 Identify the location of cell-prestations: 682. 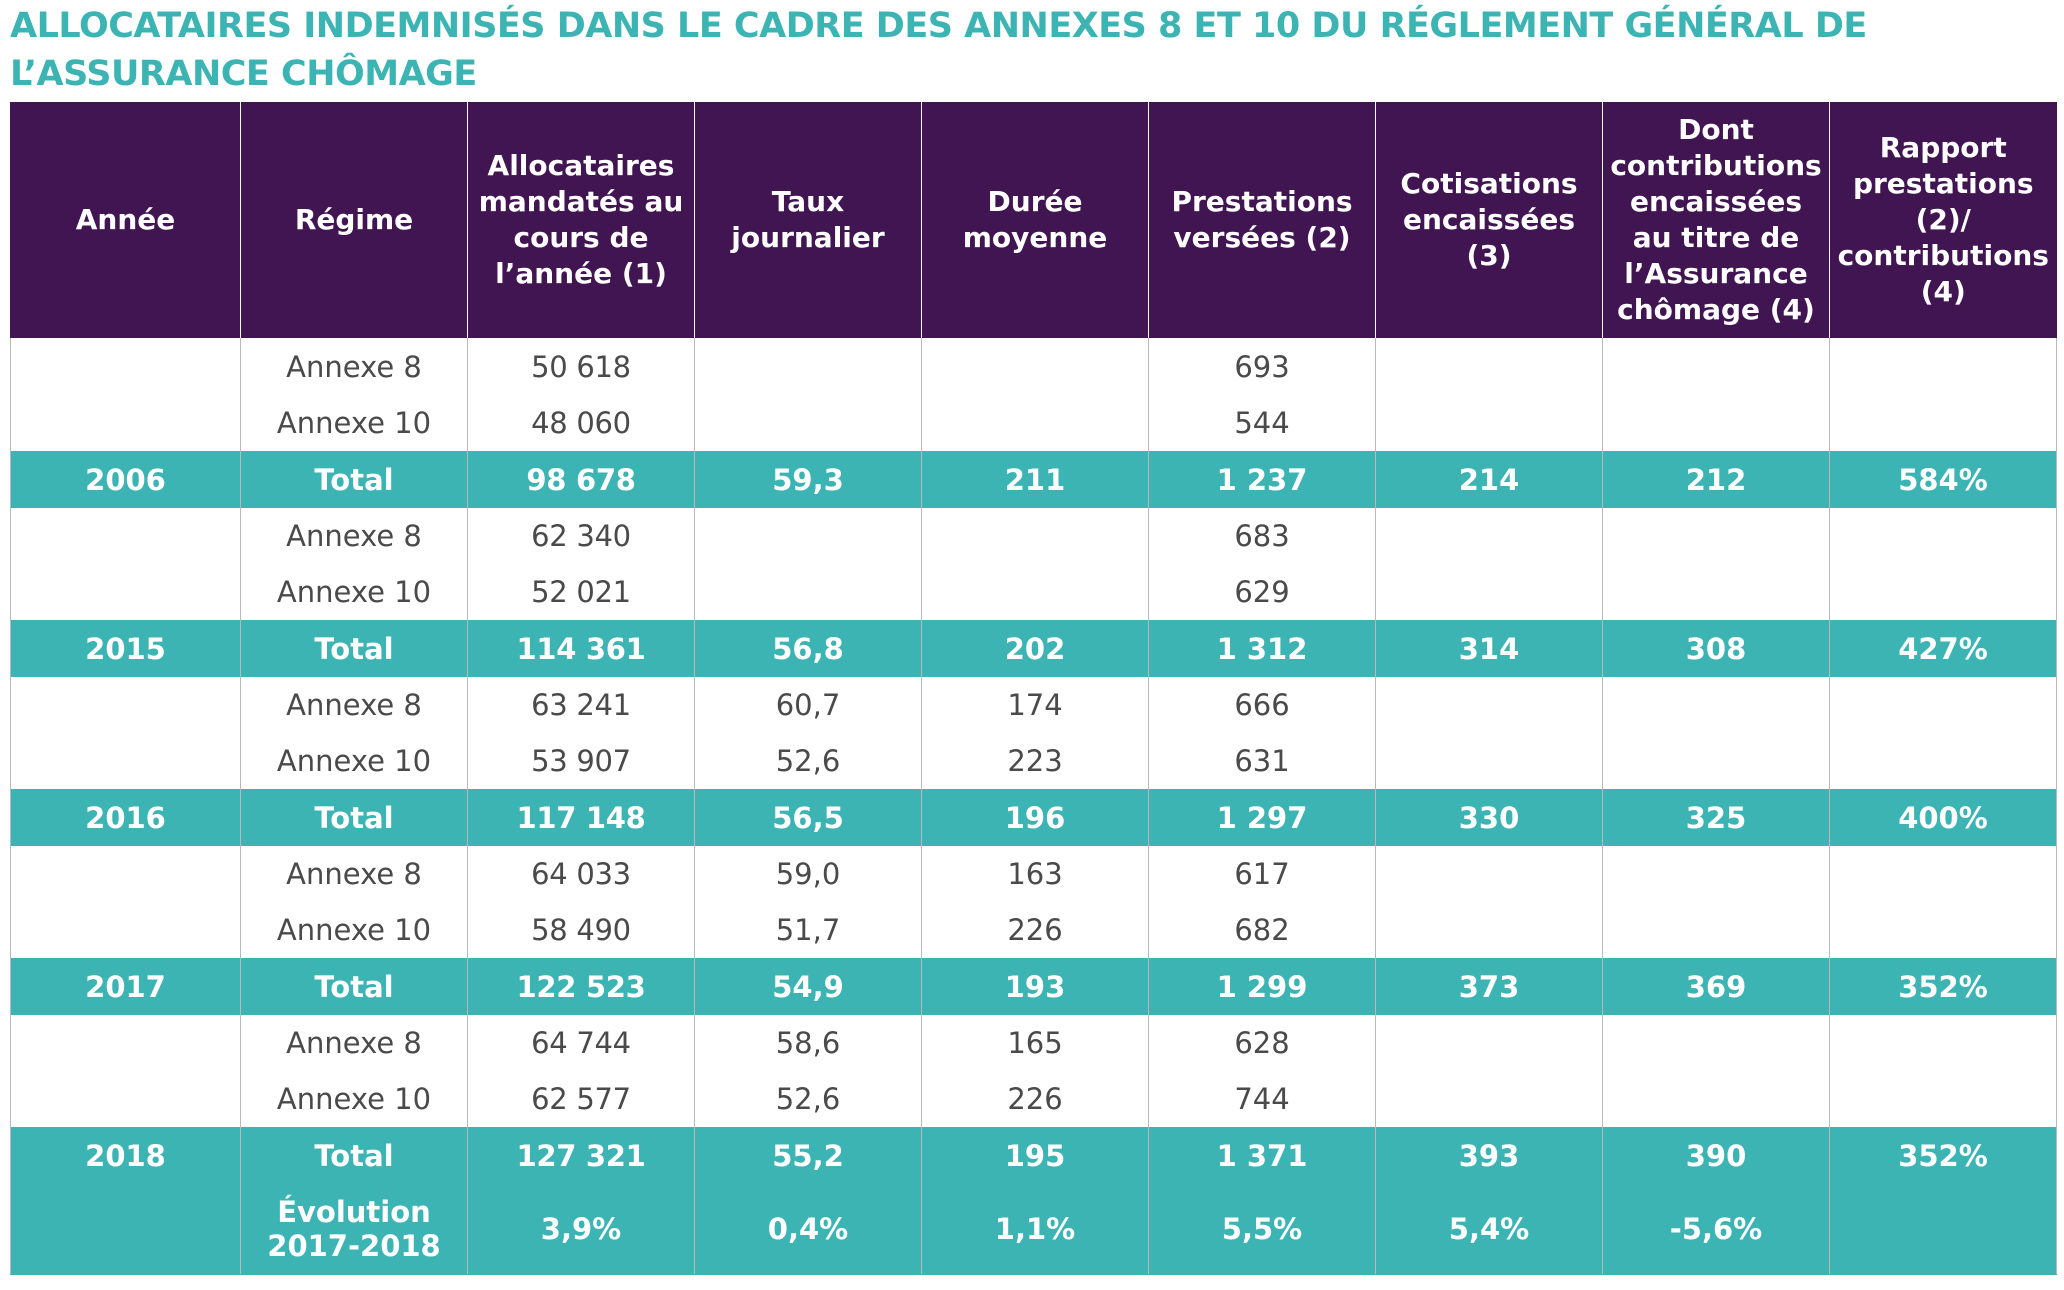
(1262, 930).